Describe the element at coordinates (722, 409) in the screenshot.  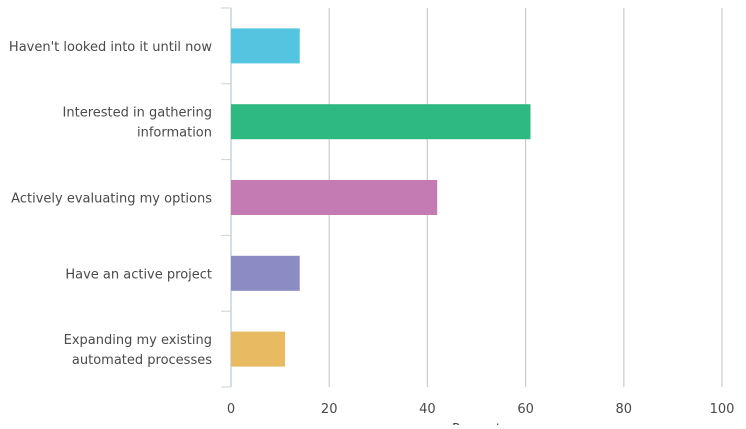
I see `x-tick-label: 100` at that location.